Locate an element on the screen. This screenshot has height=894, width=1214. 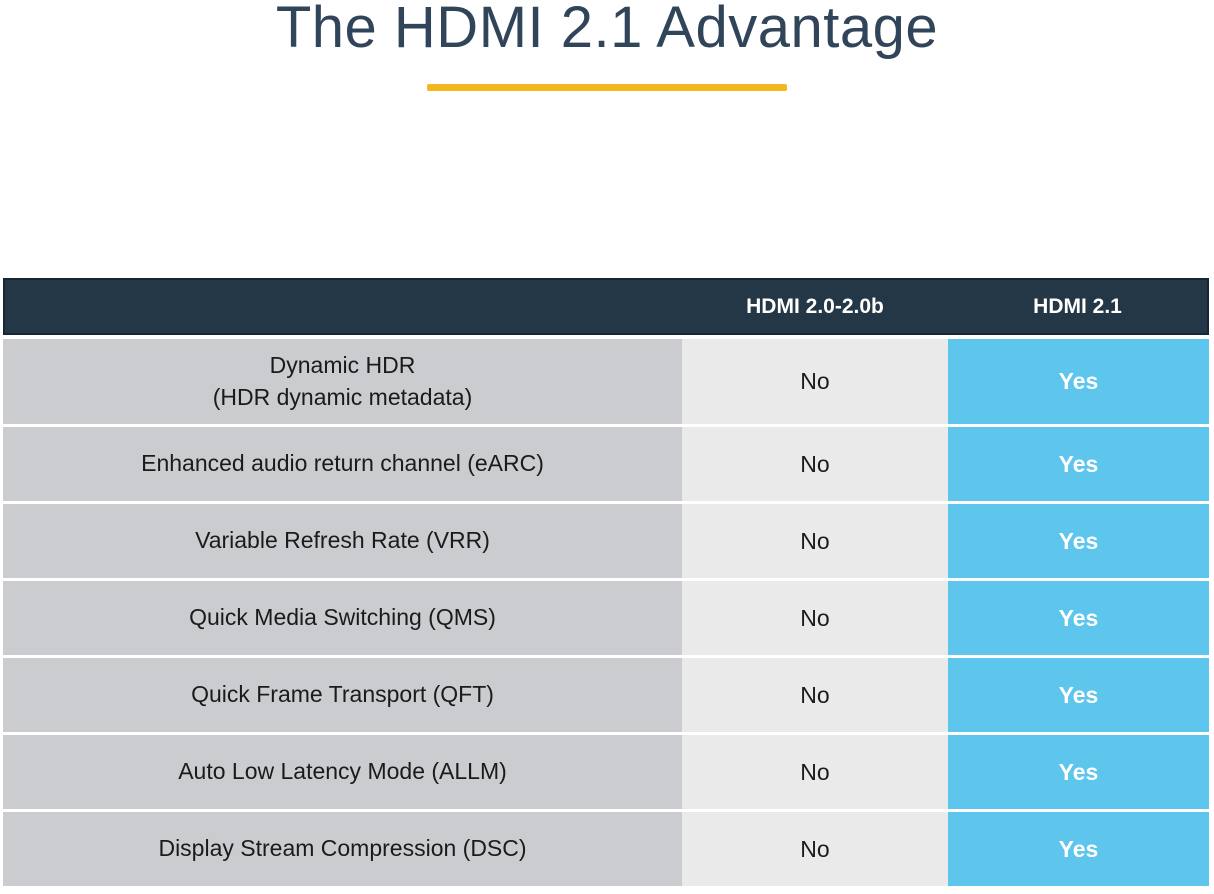
table-header-row: HDMI 2.0-2.0b HDMI 2.1 is located at coordinates (606, 306).